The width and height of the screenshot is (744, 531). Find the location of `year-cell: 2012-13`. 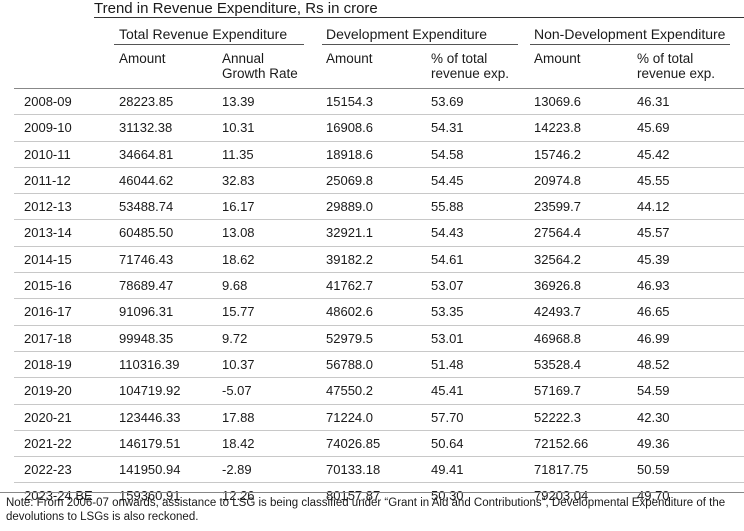

year-cell: 2012-13 is located at coordinates (48, 207).